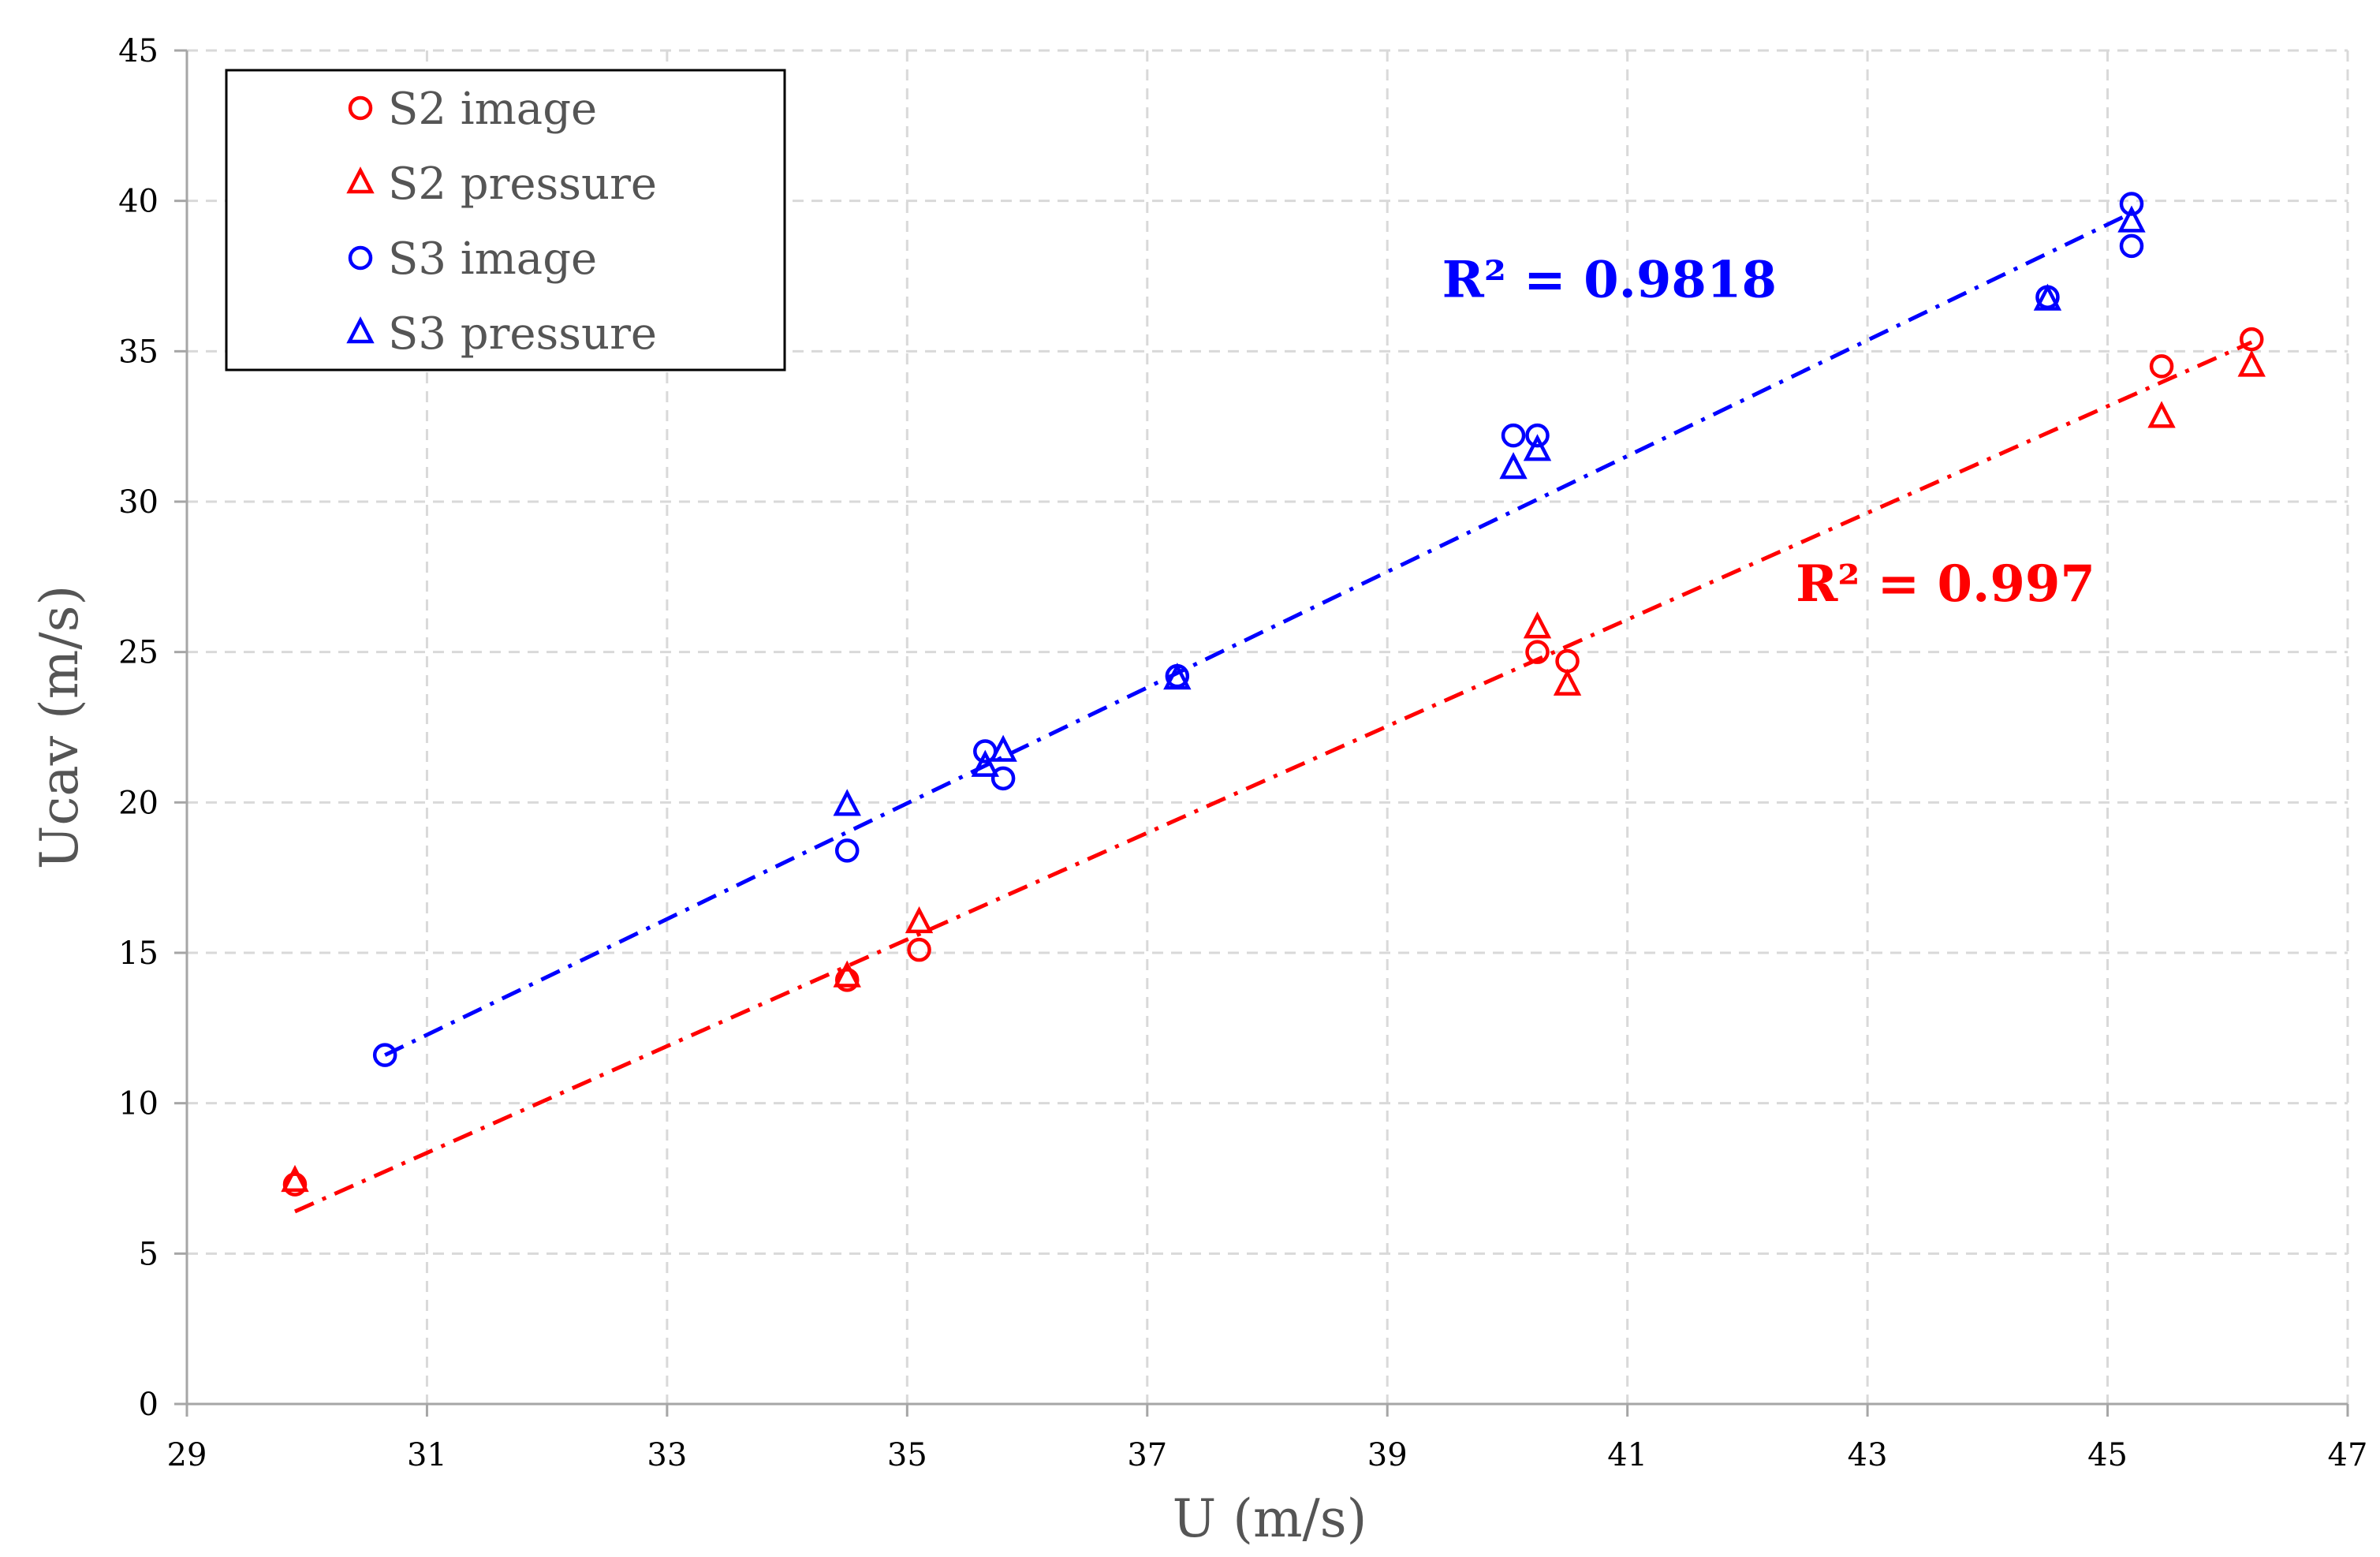  I want to click on r2-label: R² = 0.997, so click(1945, 584).